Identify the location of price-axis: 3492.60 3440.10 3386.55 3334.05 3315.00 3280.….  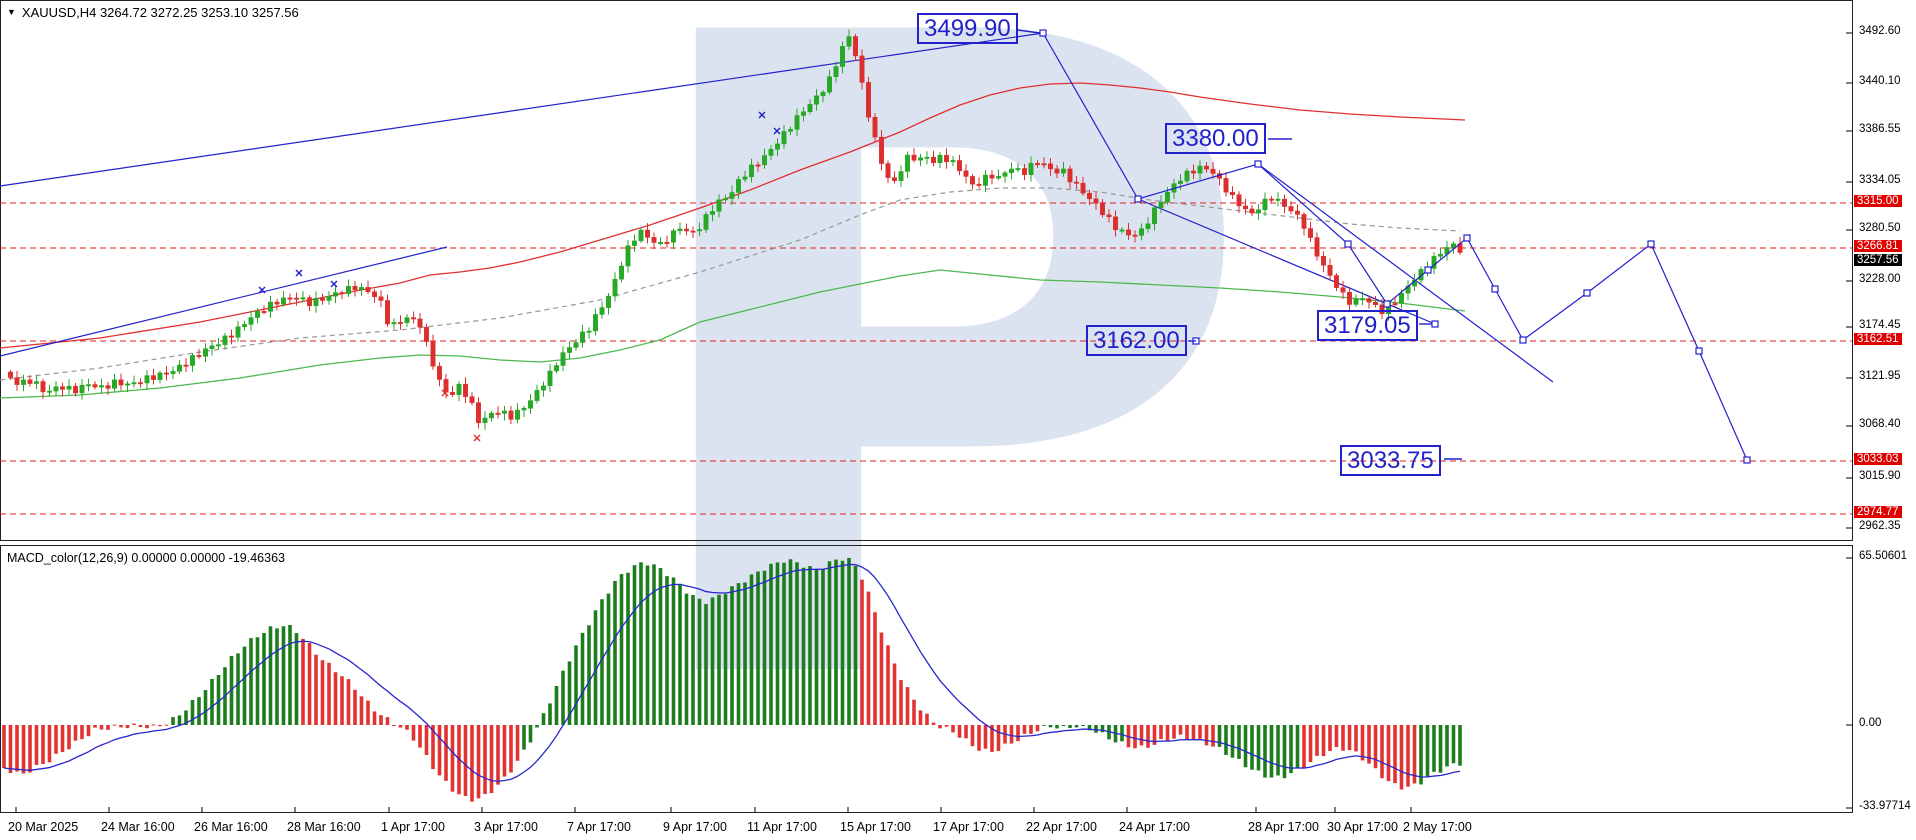
(1884, 420).